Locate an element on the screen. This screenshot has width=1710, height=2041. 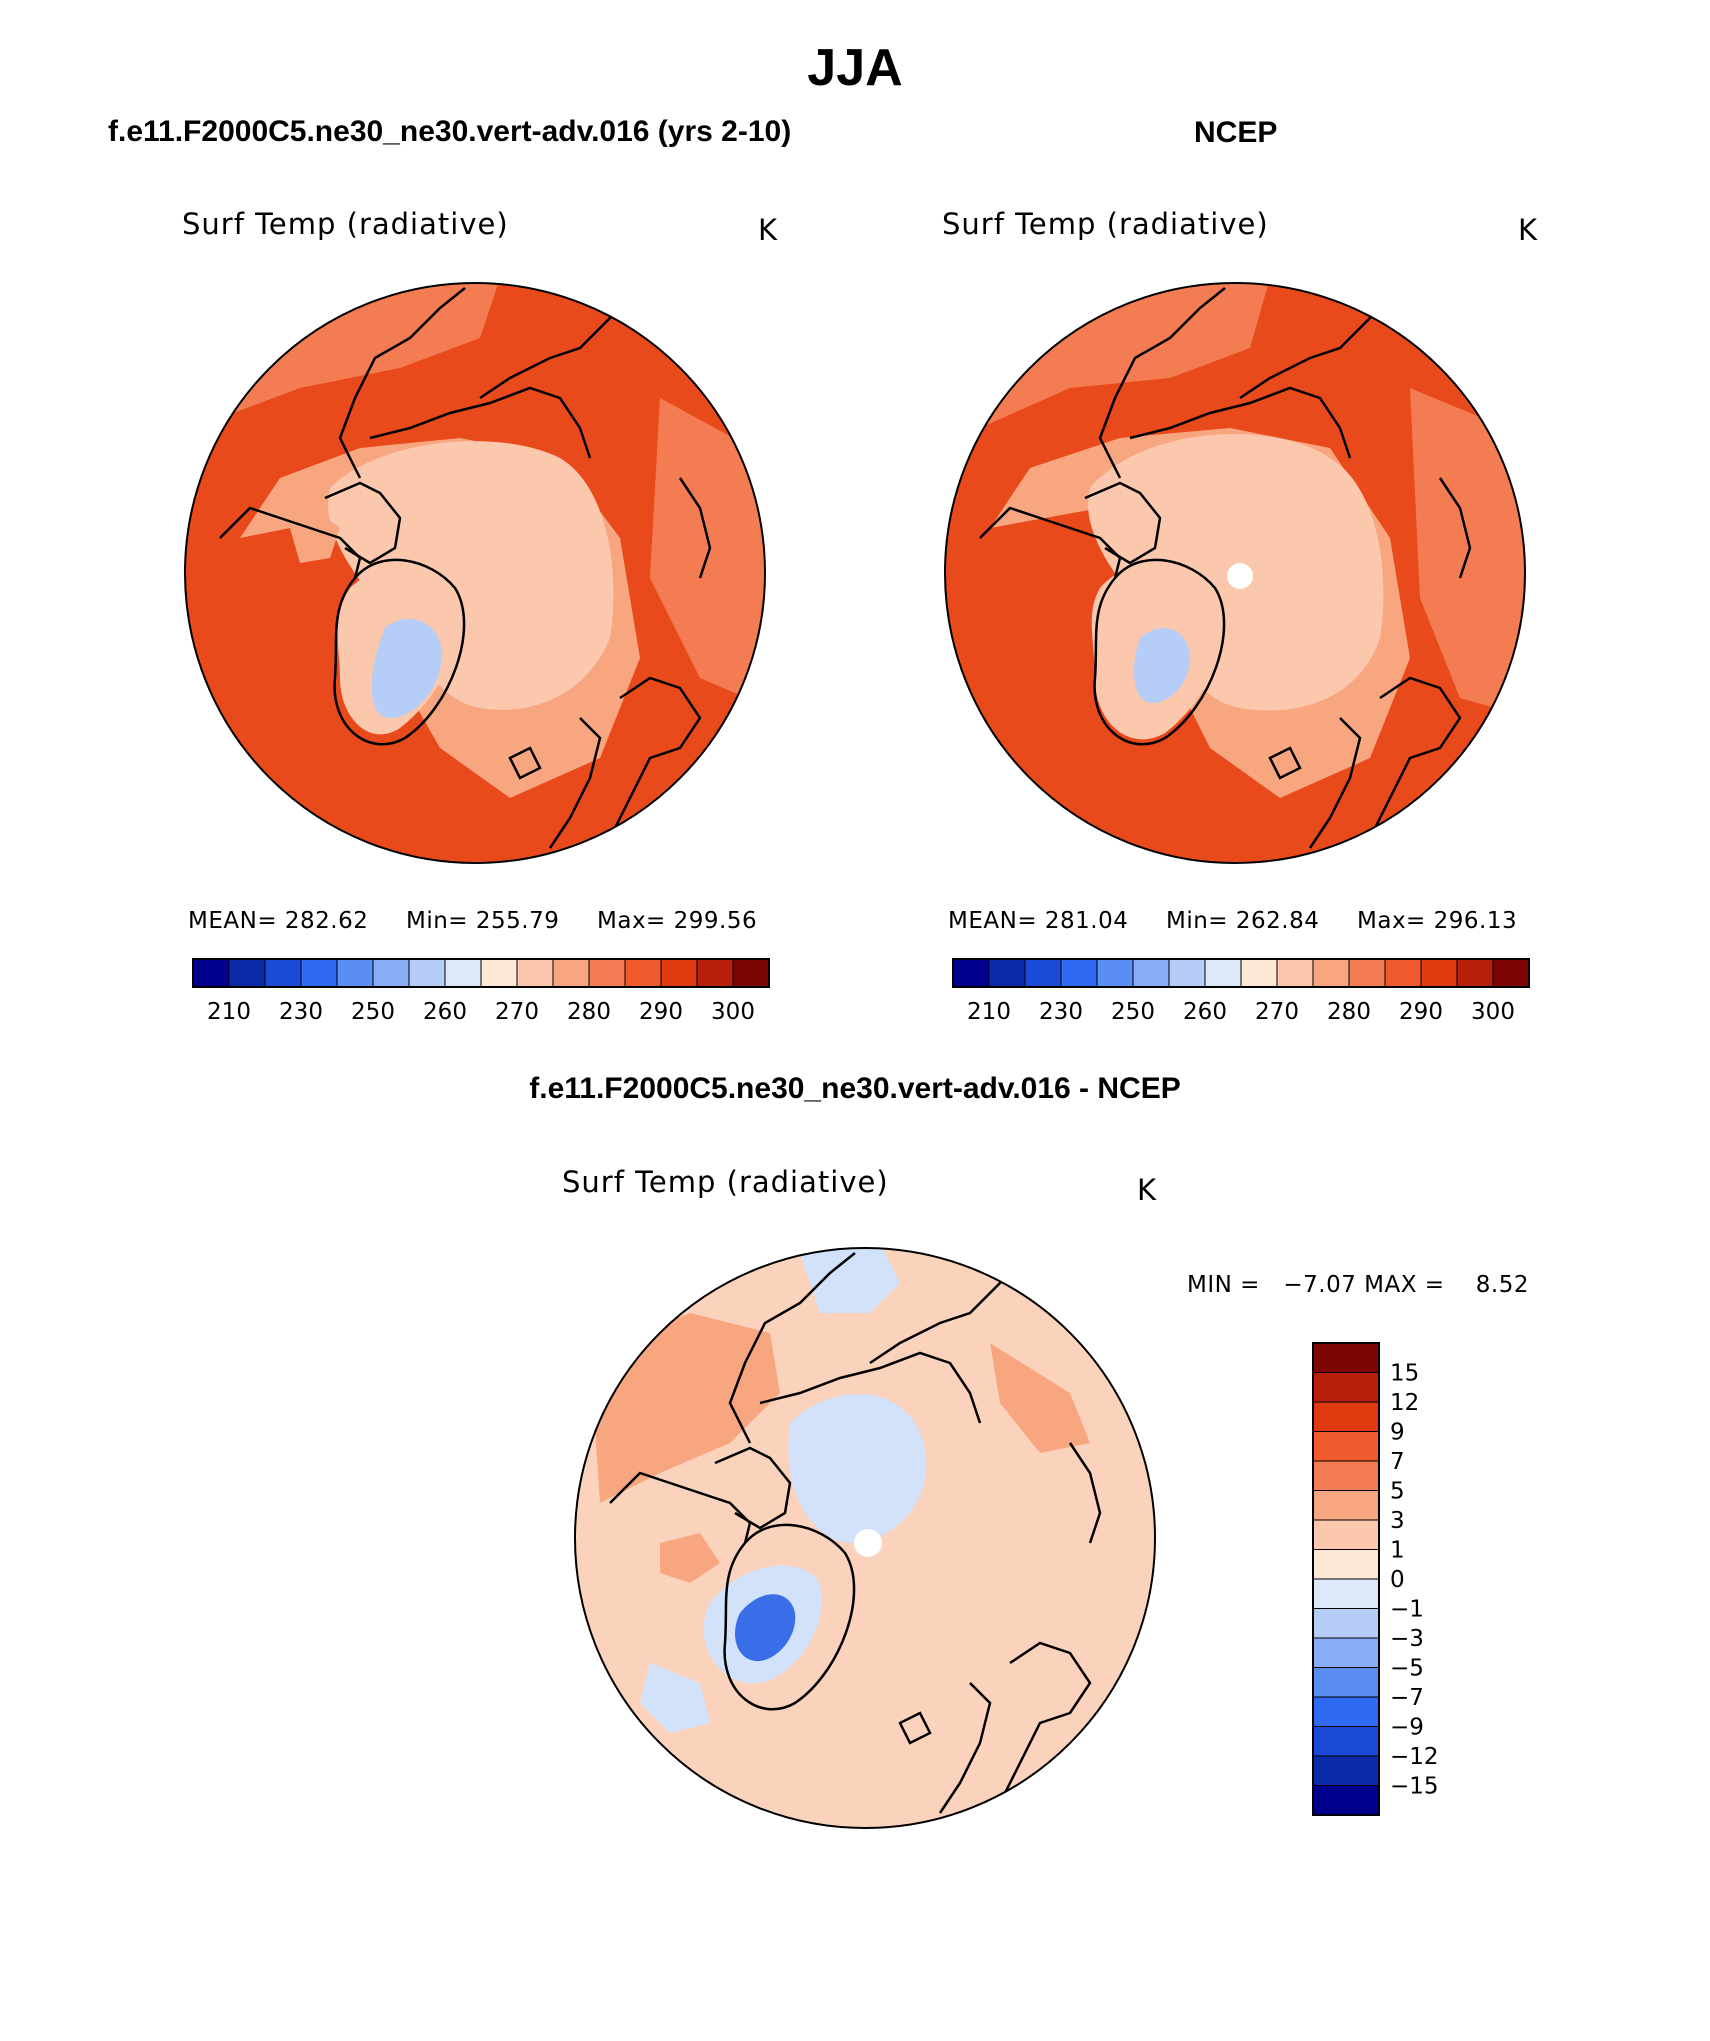
colorbar-tick-label: 9 is located at coordinates (1397, 1433).